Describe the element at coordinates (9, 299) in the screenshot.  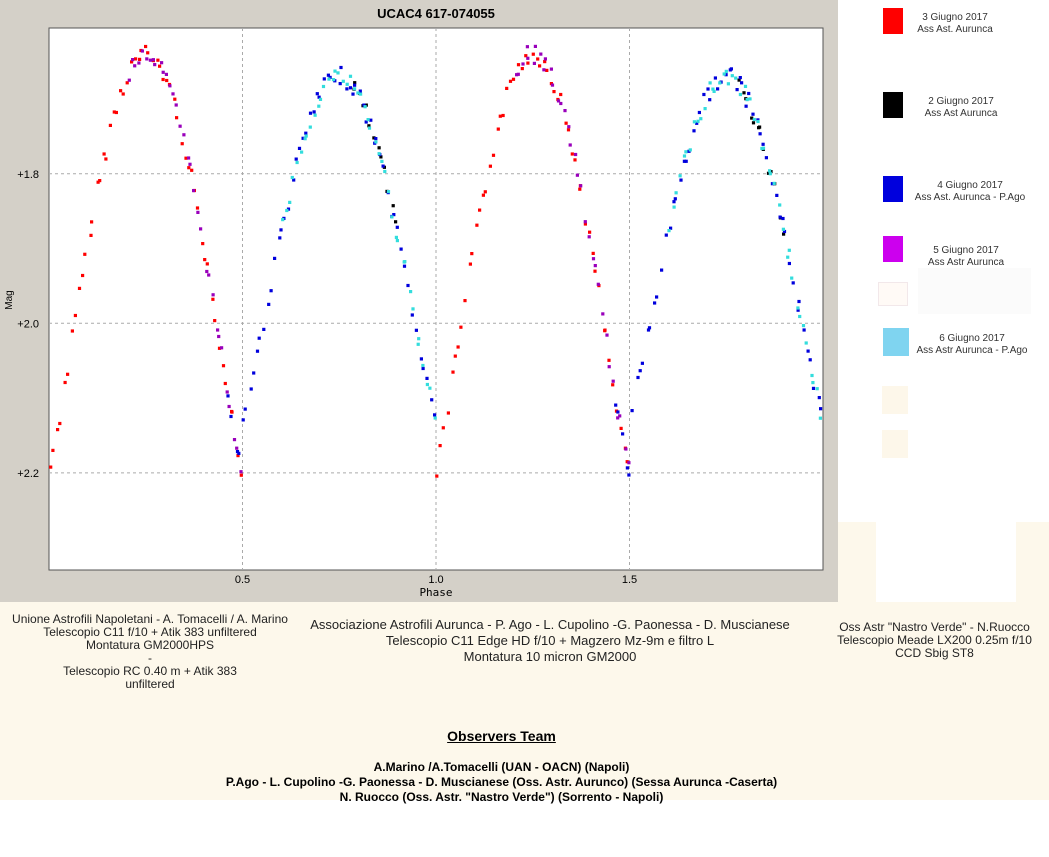
I see `y-axis-label: Mag` at that location.